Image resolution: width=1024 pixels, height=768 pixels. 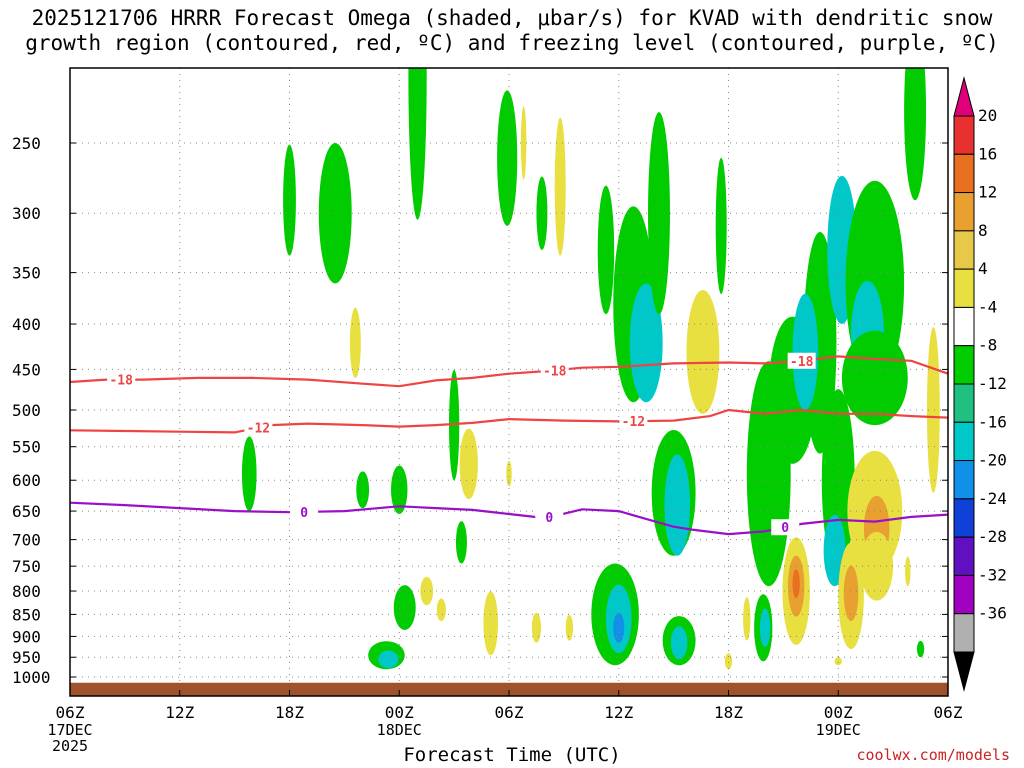 I want to click on x-tick-label: 12Z, so click(x=179, y=712).